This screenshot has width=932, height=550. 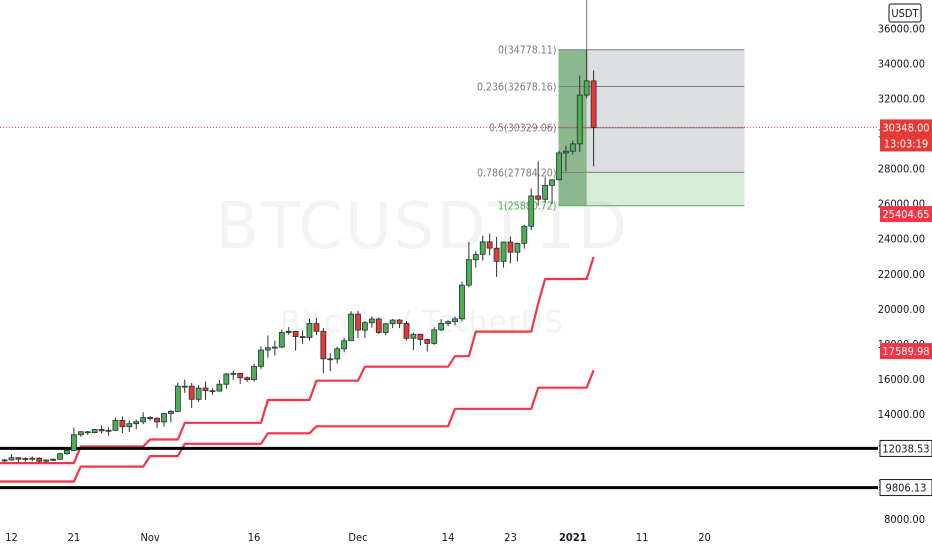 What do you see at coordinates (905, 448) in the screenshot?
I see `line-price-tag-bg` at bounding box center [905, 448].